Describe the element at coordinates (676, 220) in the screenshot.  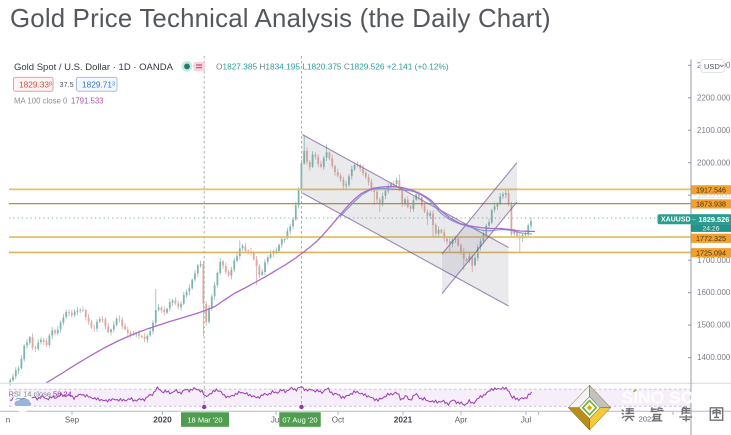
I see `svg-text: XAUUSD` at that location.